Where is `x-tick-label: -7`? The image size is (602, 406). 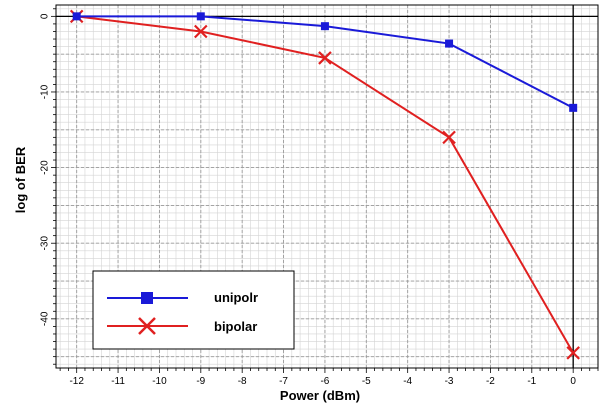
x-tick-label: -7 is located at coordinates (283, 381).